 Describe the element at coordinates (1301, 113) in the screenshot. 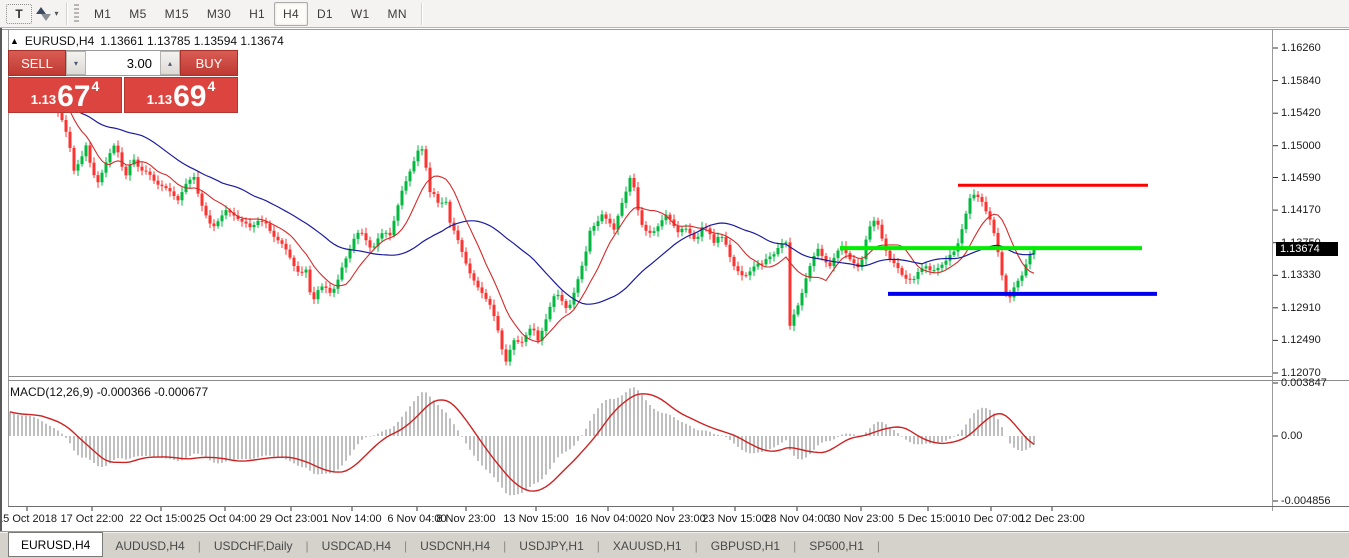

I see `price-tick-label: 1.15420` at that location.